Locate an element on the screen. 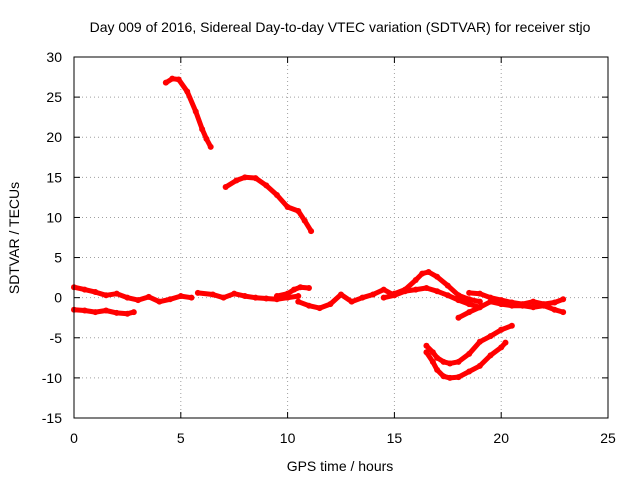 The height and width of the screenshot is (480, 640). y-tick-label: 10 is located at coordinates (54, 217).